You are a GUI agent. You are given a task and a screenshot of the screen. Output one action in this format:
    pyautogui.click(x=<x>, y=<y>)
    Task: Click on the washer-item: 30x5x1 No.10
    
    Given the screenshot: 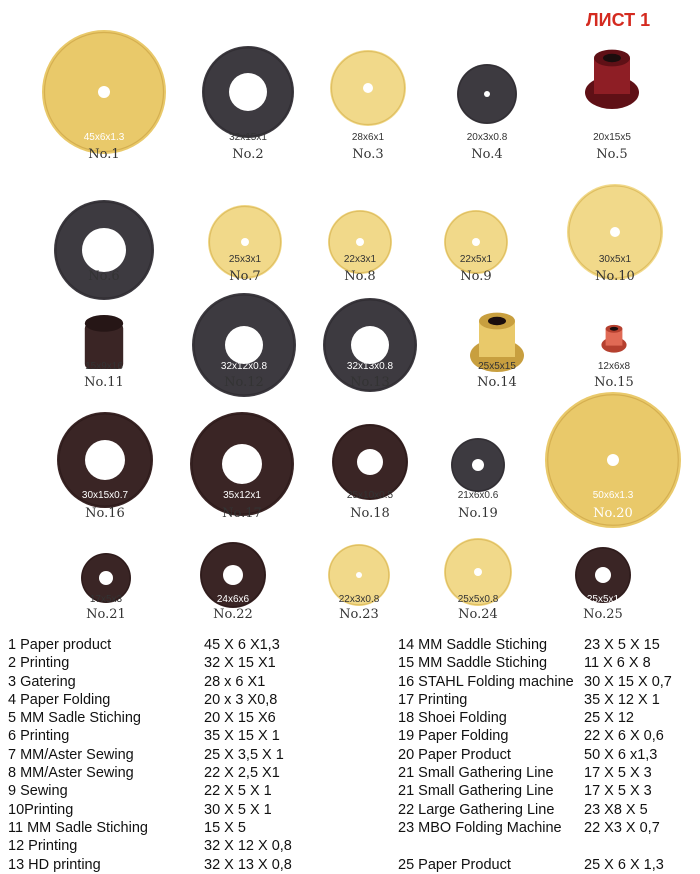 What is the action you would take?
    pyautogui.click(x=615, y=234)
    